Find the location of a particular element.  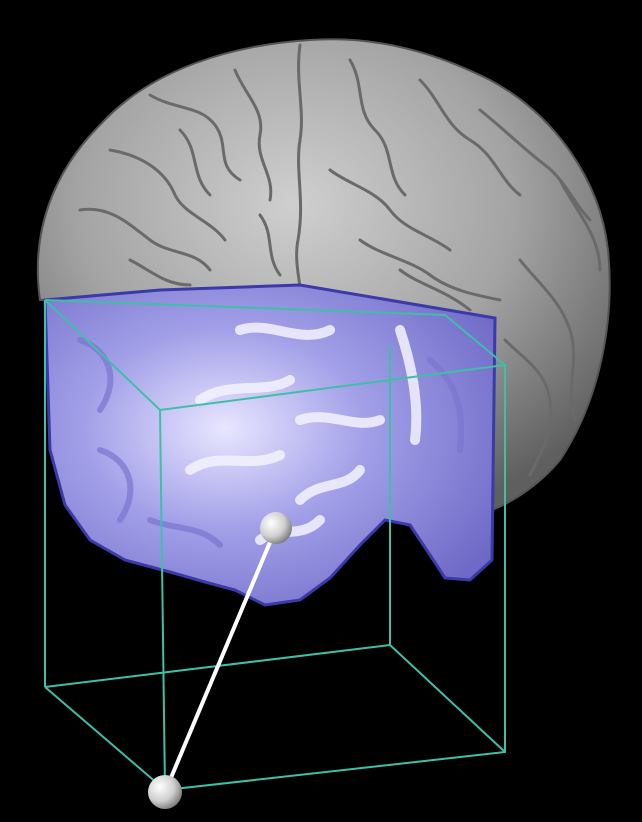

probe-line is located at coordinates (220, 660).